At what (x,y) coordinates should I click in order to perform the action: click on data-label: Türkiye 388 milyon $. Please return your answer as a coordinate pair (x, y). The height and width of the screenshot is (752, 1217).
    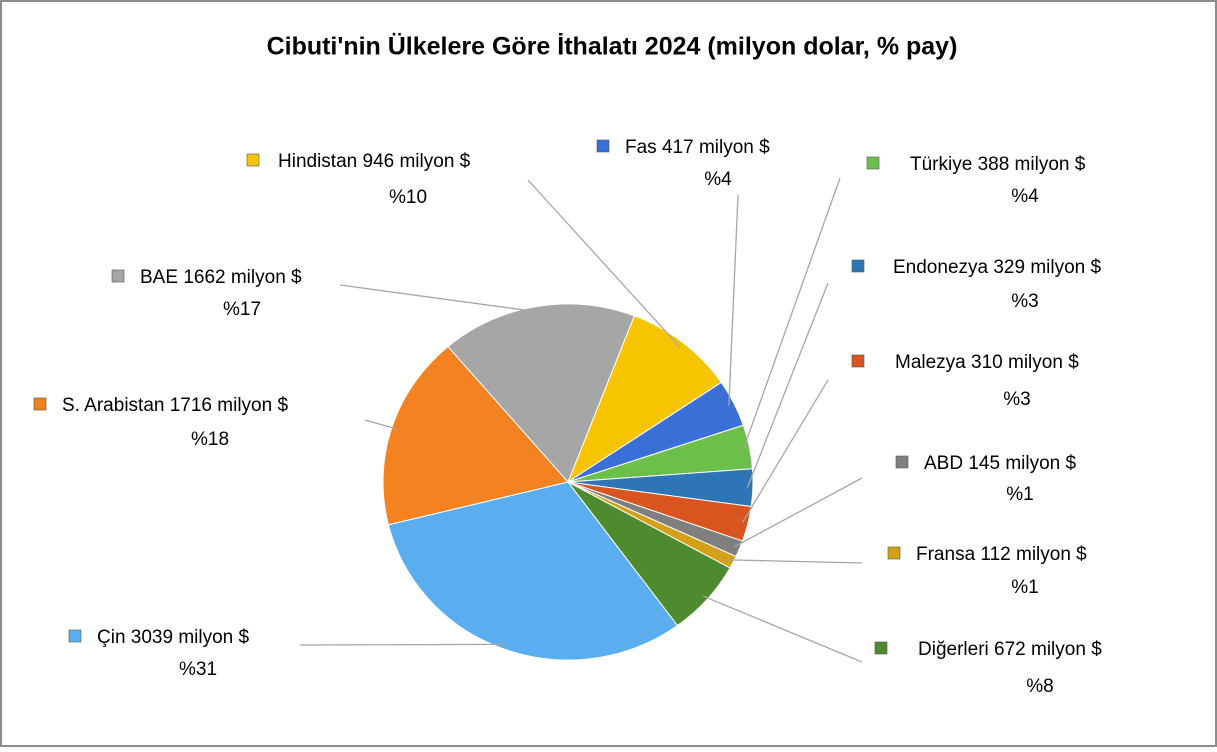
    Looking at the image, I should click on (998, 164).